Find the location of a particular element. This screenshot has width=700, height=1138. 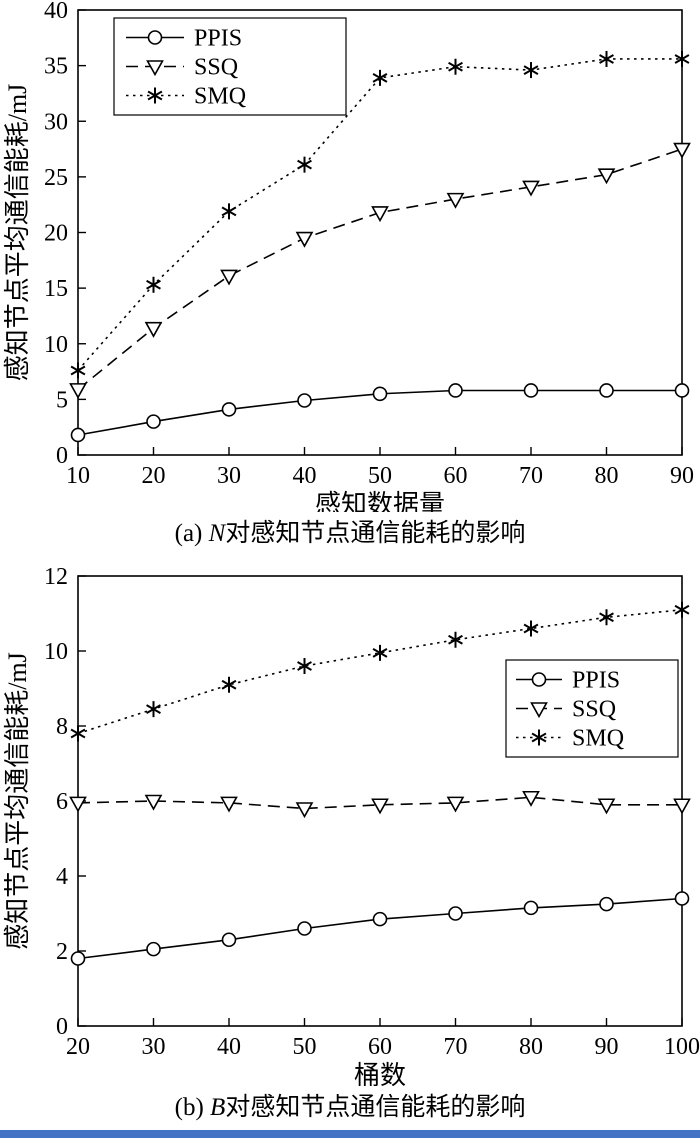

y-tick-label: 2 is located at coordinates (62, 952).